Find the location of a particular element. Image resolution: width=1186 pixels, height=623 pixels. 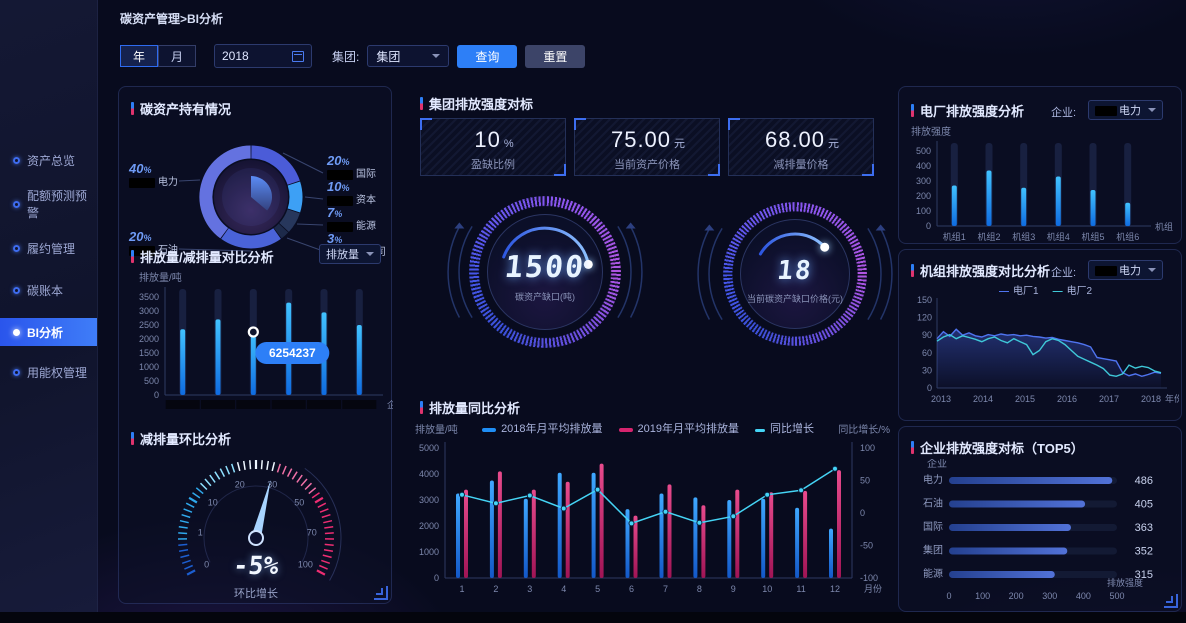

svg-text: 70 is located at coordinates (312, 532).